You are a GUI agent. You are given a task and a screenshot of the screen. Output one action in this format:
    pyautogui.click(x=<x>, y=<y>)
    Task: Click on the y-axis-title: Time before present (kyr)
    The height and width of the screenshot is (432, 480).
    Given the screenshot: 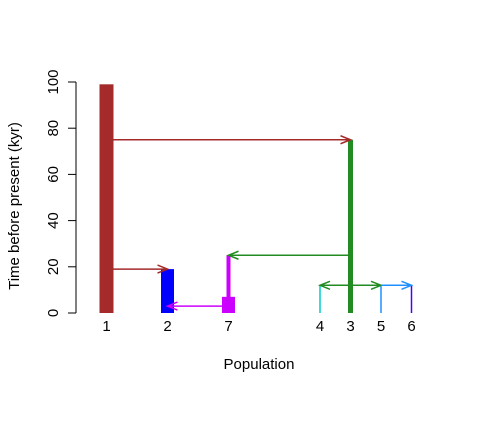 What is the action you would take?
    pyautogui.click(x=14, y=206)
    